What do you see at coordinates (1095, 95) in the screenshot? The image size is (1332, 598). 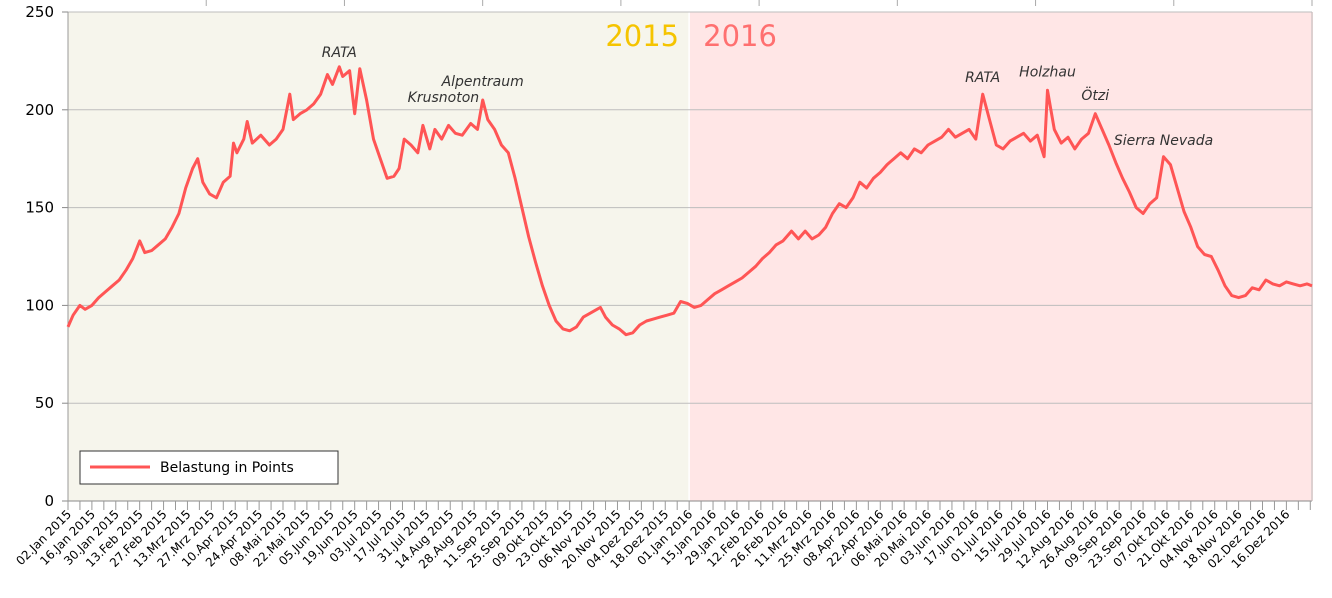 I see `annotation-label: Ötzi` at bounding box center [1095, 95].